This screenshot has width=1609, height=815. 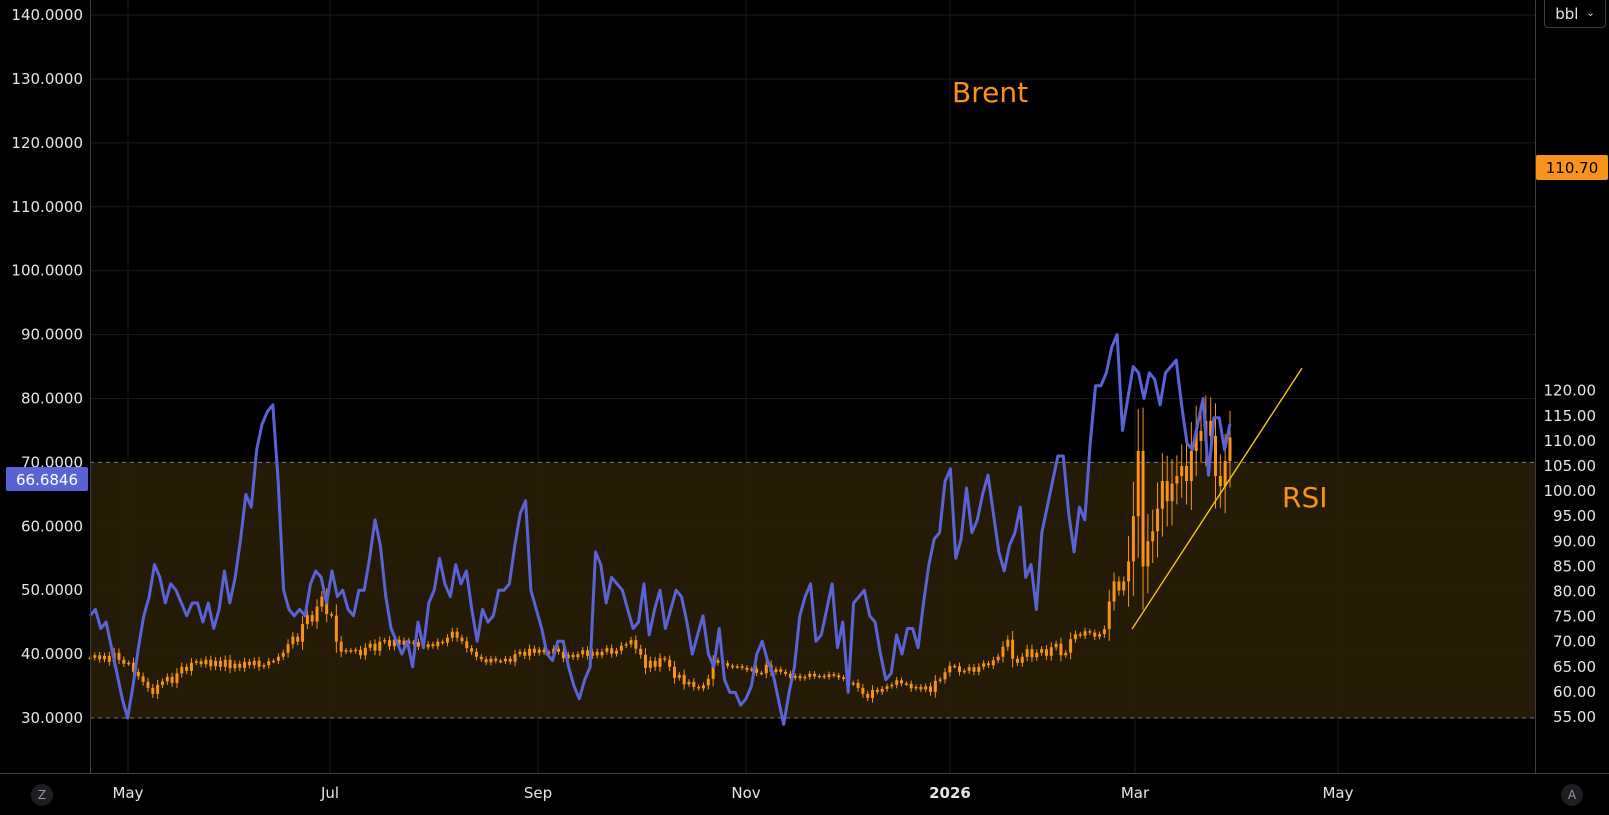 I want to click on unit-selector: bbl ⌄, so click(x=1575, y=14).